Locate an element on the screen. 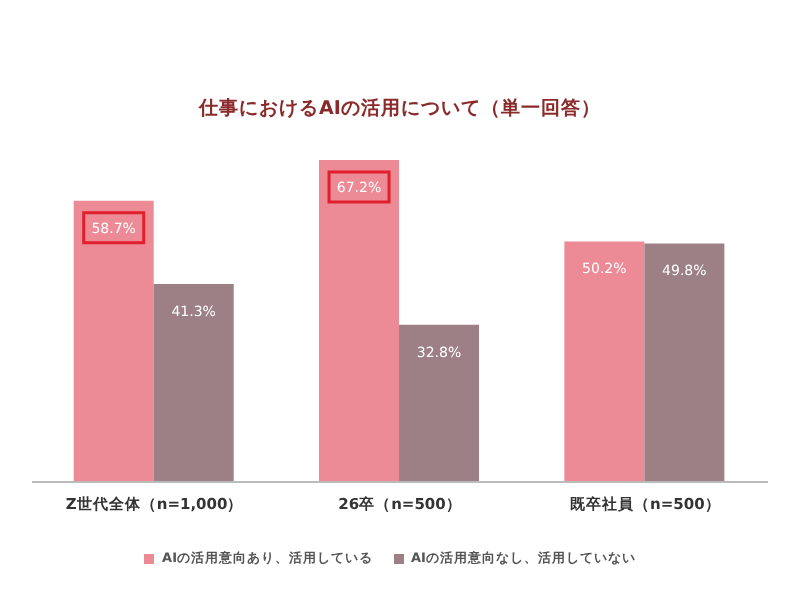 The height and width of the screenshot is (600, 800). chart-title: 仕事におけるAIの活用について（単一回答） is located at coordinates (399, 110).